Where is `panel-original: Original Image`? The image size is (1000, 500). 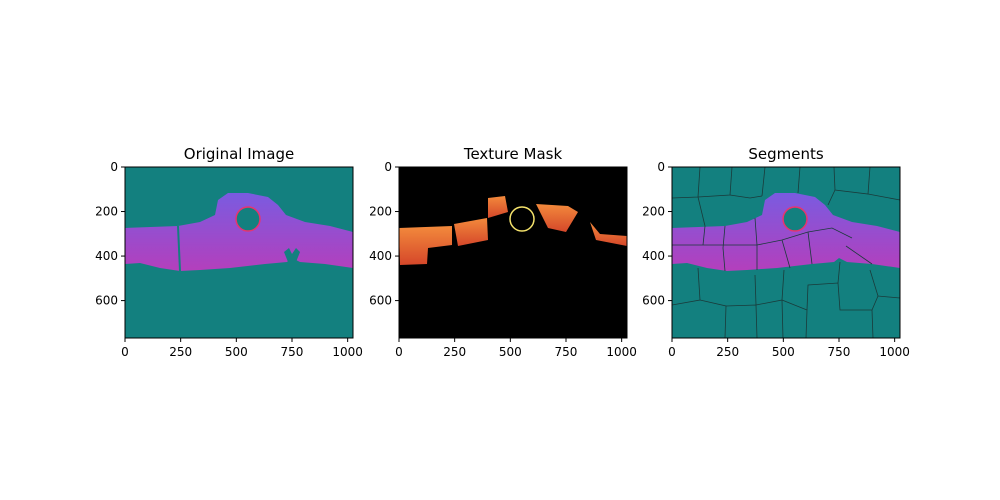 panel-original: Original Image is located at coordinates (239, 242).